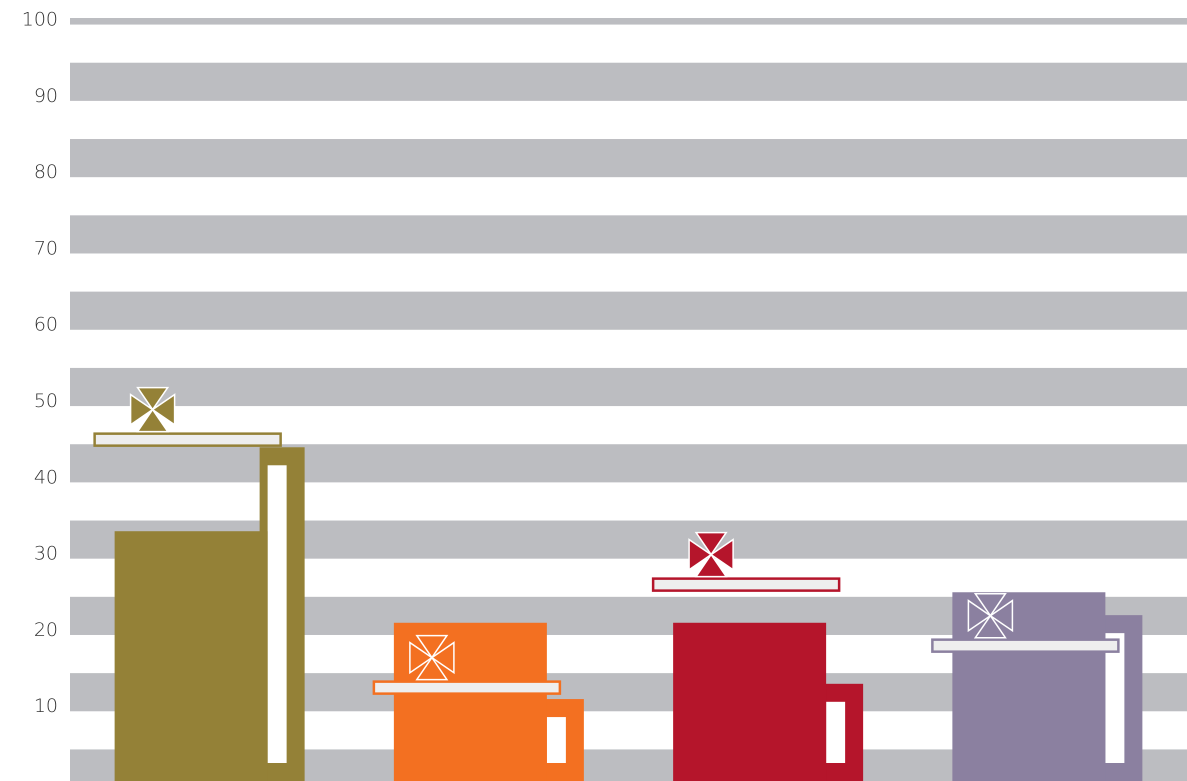  Describe the element at coordinates (46, 248) in the screenshot. I see `y-tick-label: 70` at that location.